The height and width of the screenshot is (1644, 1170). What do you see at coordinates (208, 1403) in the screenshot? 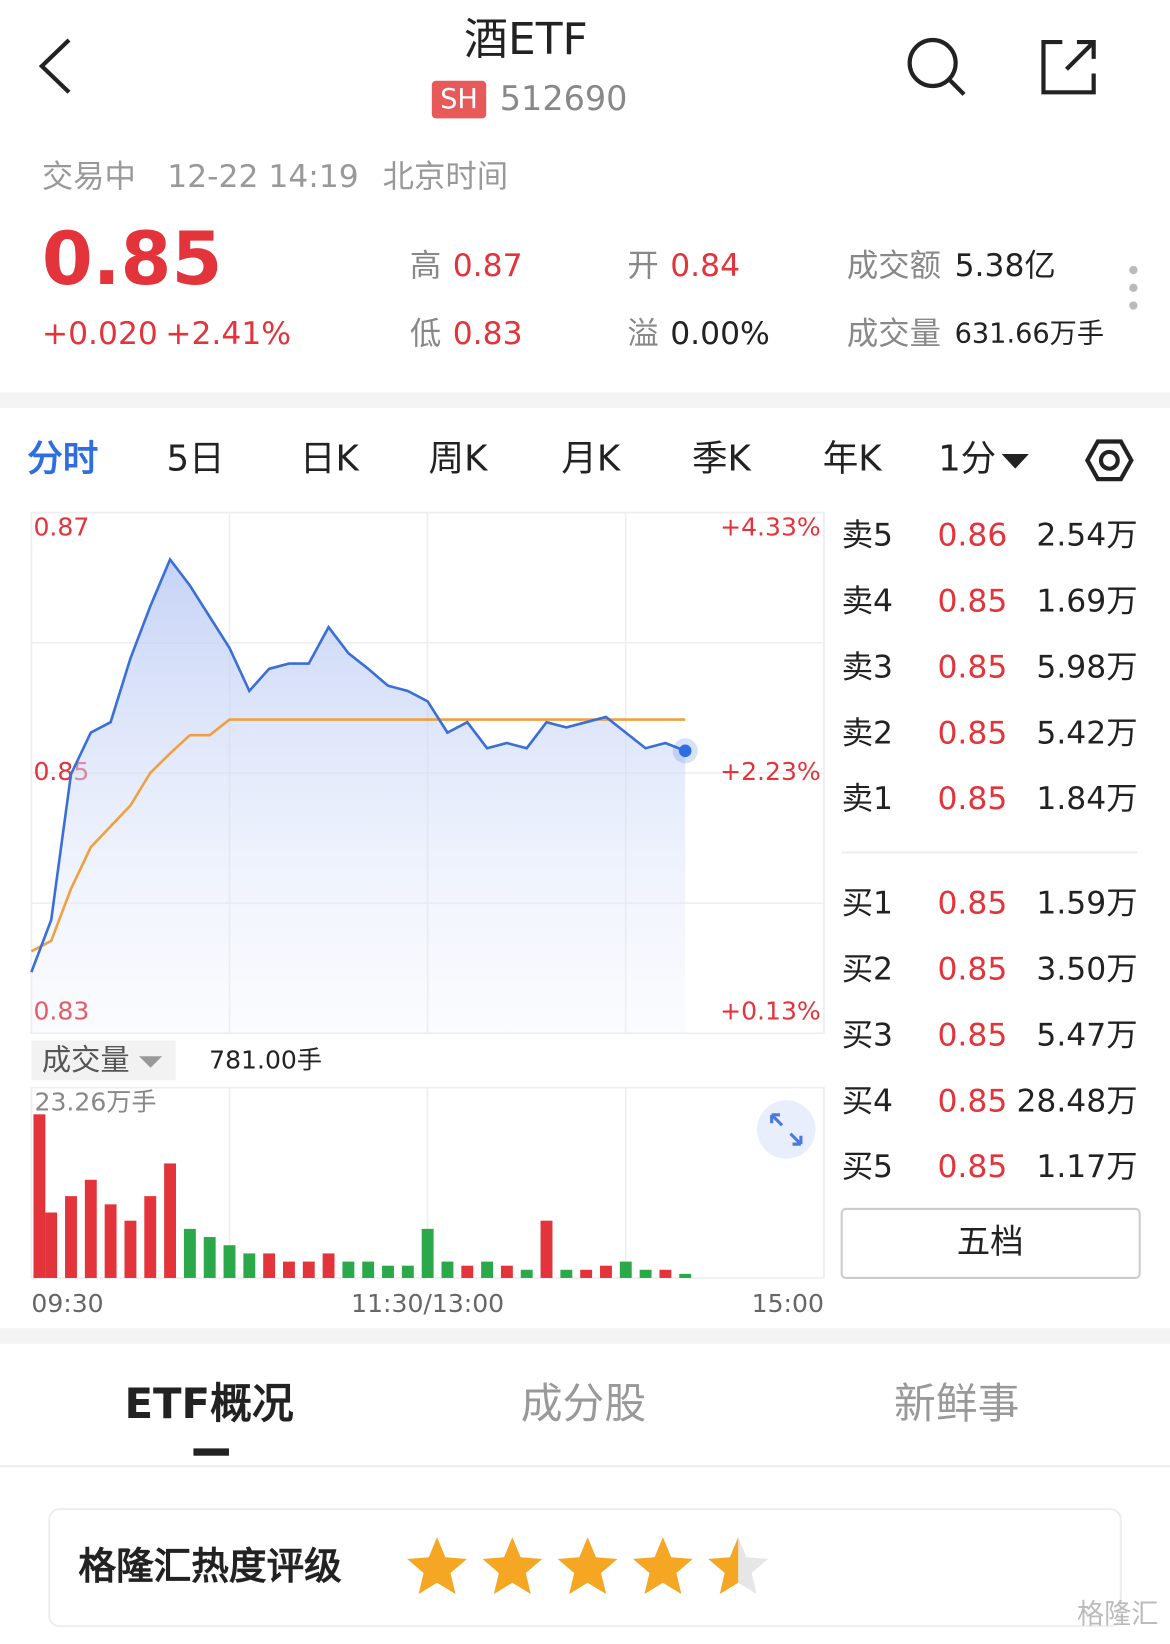
I see `bottom-tab: ETF概况` at bounding box center [208, 1403].